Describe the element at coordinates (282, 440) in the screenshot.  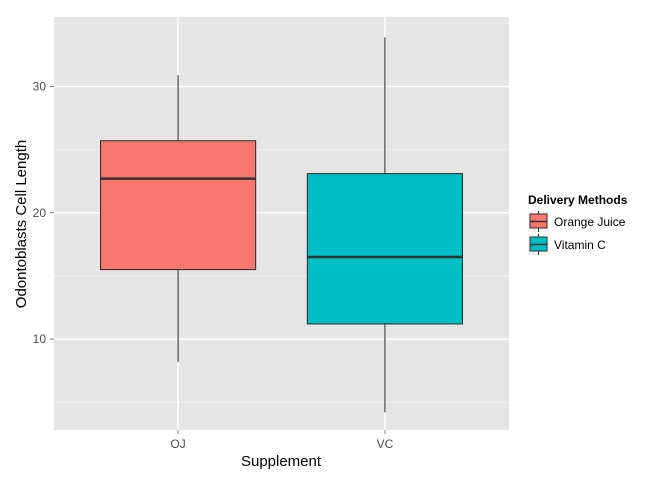
I see `x-axis-ticks: OJ VC` at that location.